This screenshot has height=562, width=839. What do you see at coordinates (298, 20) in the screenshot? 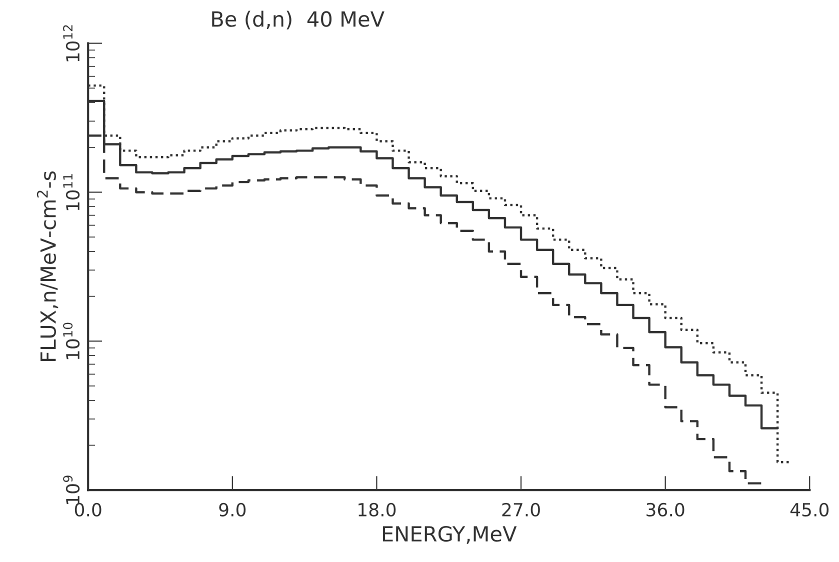
I see `chart-title: Be (d,n) 40 MeV` at bounding box center [298, 20].